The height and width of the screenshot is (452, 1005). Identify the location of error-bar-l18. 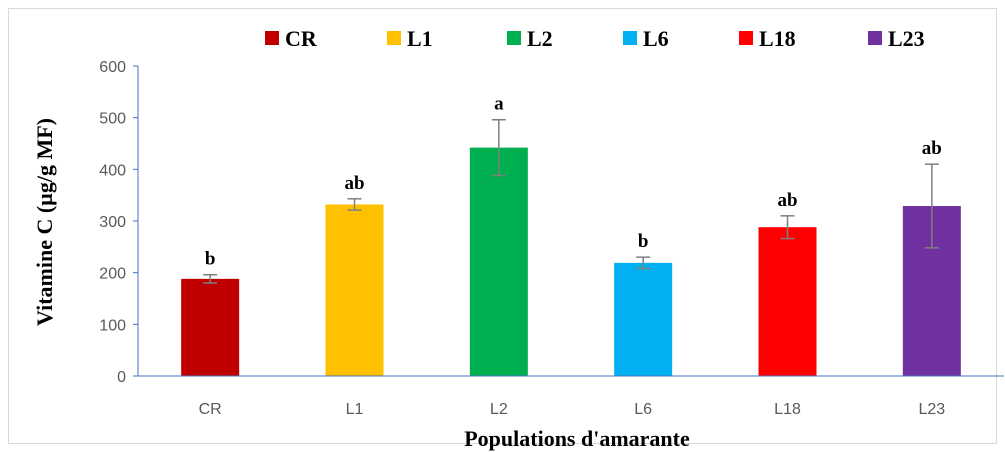
(787, 227).